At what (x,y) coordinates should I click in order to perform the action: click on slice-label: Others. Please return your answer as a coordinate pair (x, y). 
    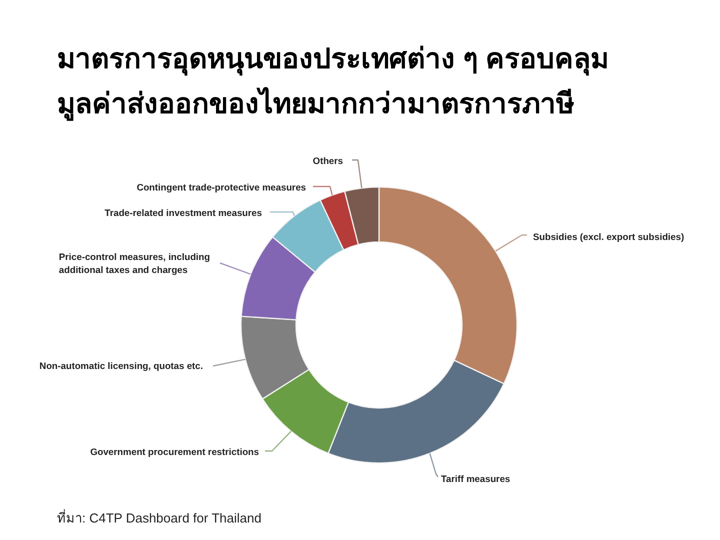
    Looking at the image, I should click on (327, 160).